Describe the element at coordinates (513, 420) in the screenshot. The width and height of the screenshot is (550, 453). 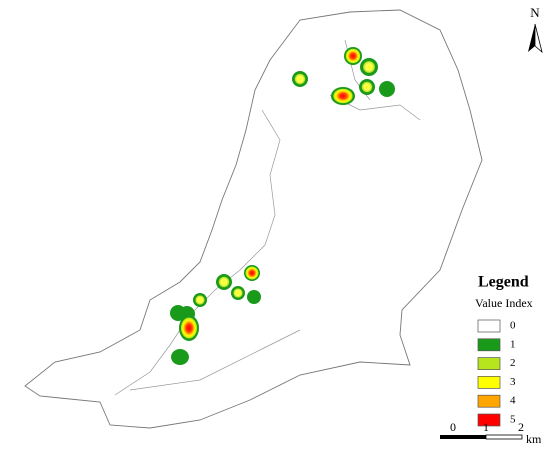
I see `legend-label: 5` at that location.